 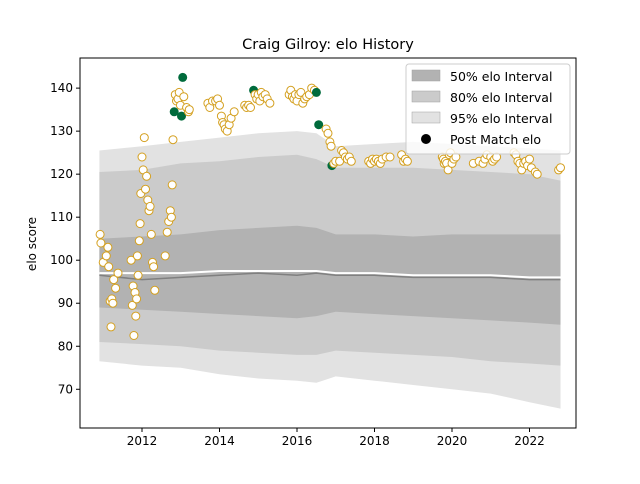 I want to click on y-tick-label: 140, so click(x=61, y=88).